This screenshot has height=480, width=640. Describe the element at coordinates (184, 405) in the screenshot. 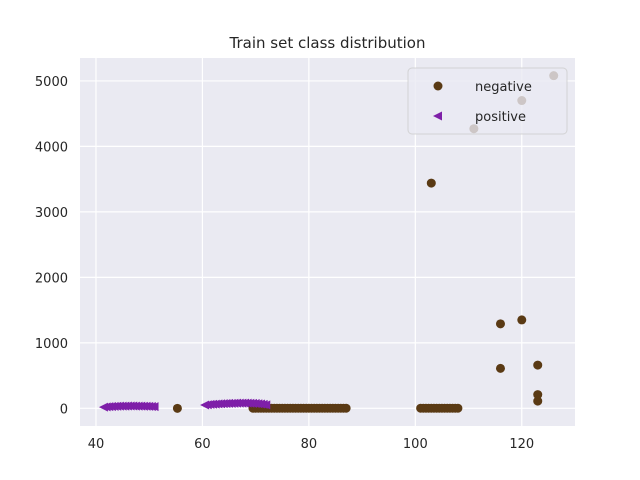

I see `series-positive` at that location.